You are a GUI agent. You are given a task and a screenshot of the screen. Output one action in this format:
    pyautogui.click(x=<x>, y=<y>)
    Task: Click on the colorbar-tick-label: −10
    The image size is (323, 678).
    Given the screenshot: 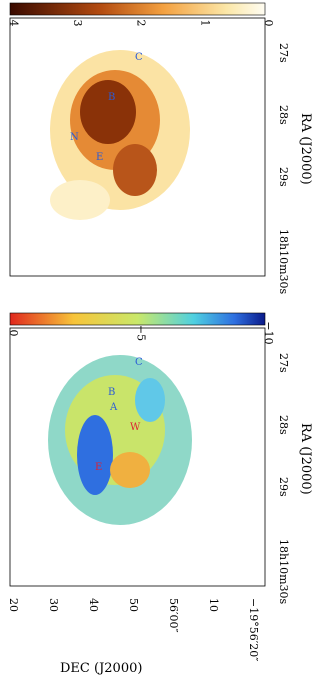 What is the action you would take?
    pyautogui.click(x=268, y=332)
    